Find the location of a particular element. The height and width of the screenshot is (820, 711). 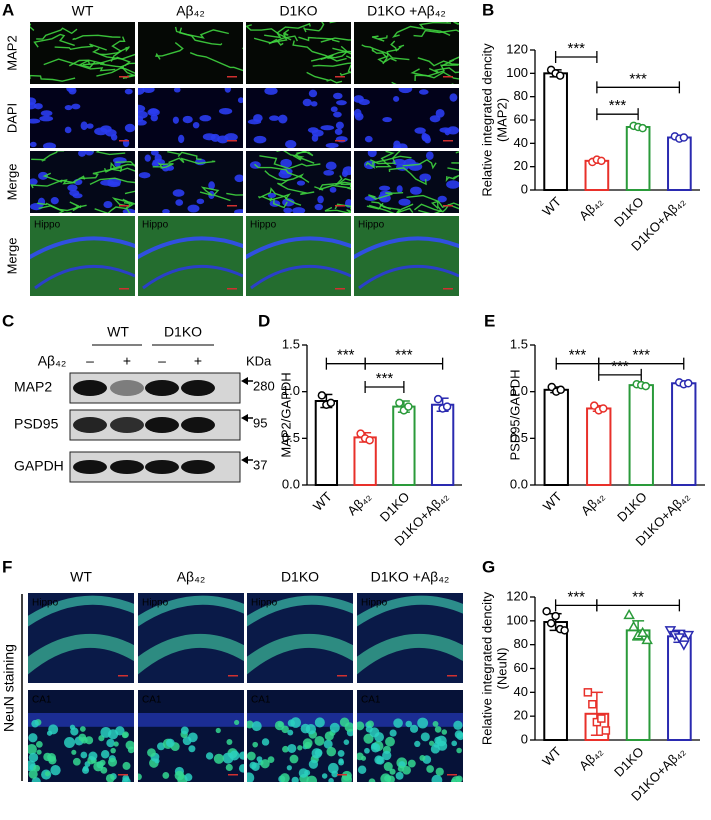

bar is located at coordinates (555, 131).